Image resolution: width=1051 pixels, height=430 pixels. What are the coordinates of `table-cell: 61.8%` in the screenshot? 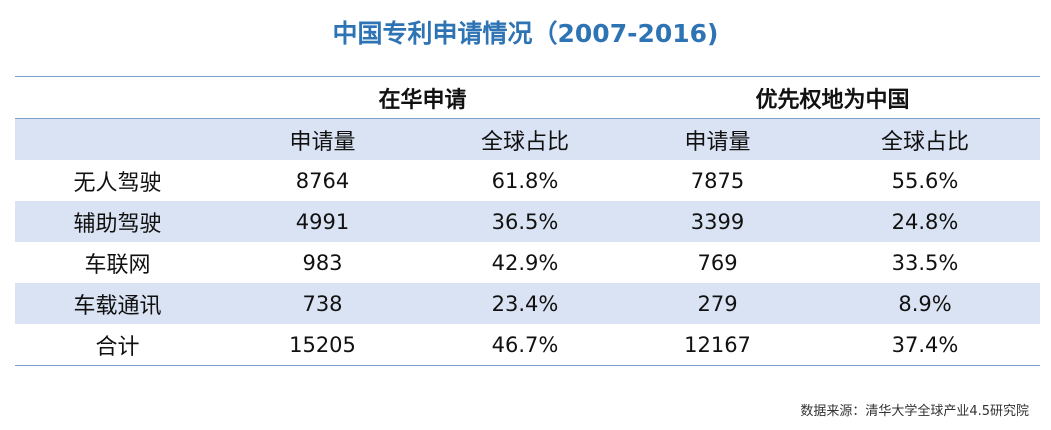 It's located at (525, 180).